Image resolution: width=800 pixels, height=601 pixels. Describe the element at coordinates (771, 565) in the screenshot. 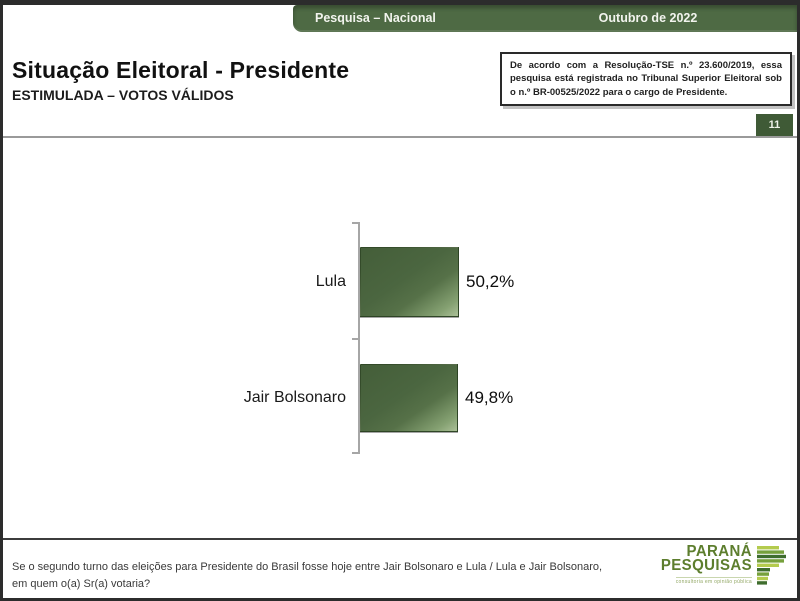

I see `logo-p-icon` at that location.